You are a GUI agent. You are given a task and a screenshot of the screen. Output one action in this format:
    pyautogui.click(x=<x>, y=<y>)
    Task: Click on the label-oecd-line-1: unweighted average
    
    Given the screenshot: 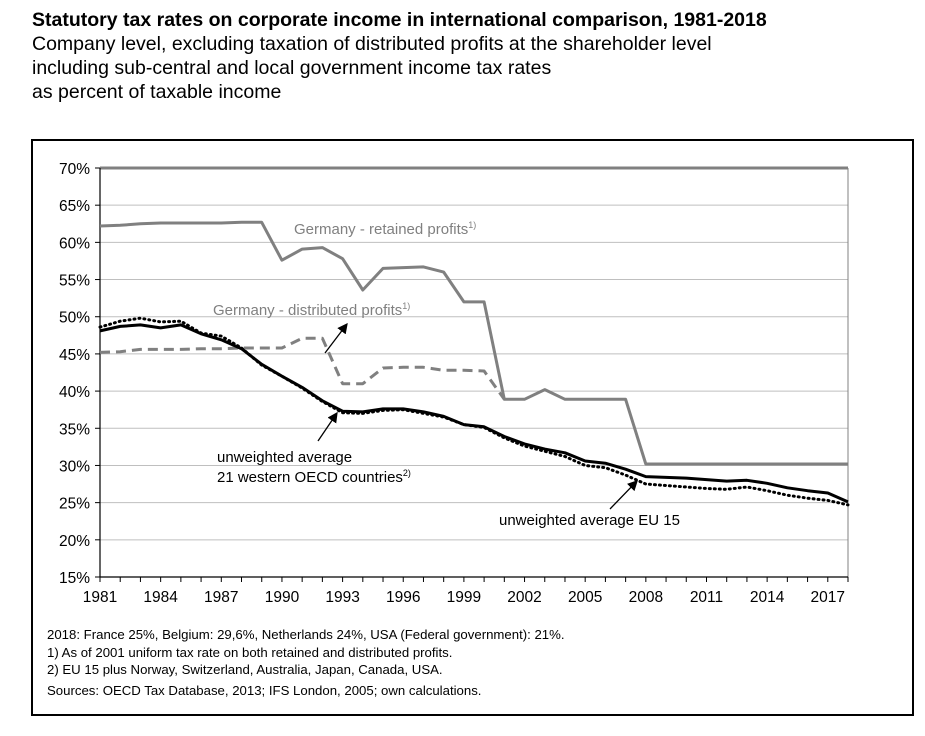 What is the action you would take?
    pyautogui.click(x=284, y=457)
    